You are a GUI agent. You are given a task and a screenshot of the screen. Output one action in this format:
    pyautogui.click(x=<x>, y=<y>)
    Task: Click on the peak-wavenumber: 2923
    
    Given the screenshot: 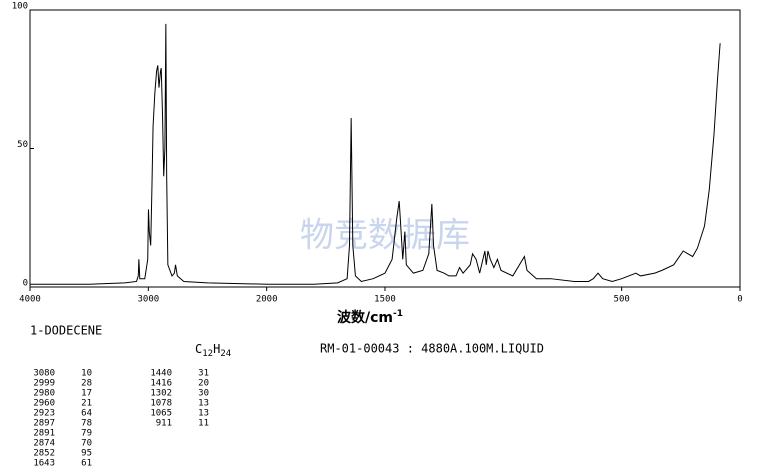 What is the action you would take?
    pyautogui.click(x=44, y=414)
    